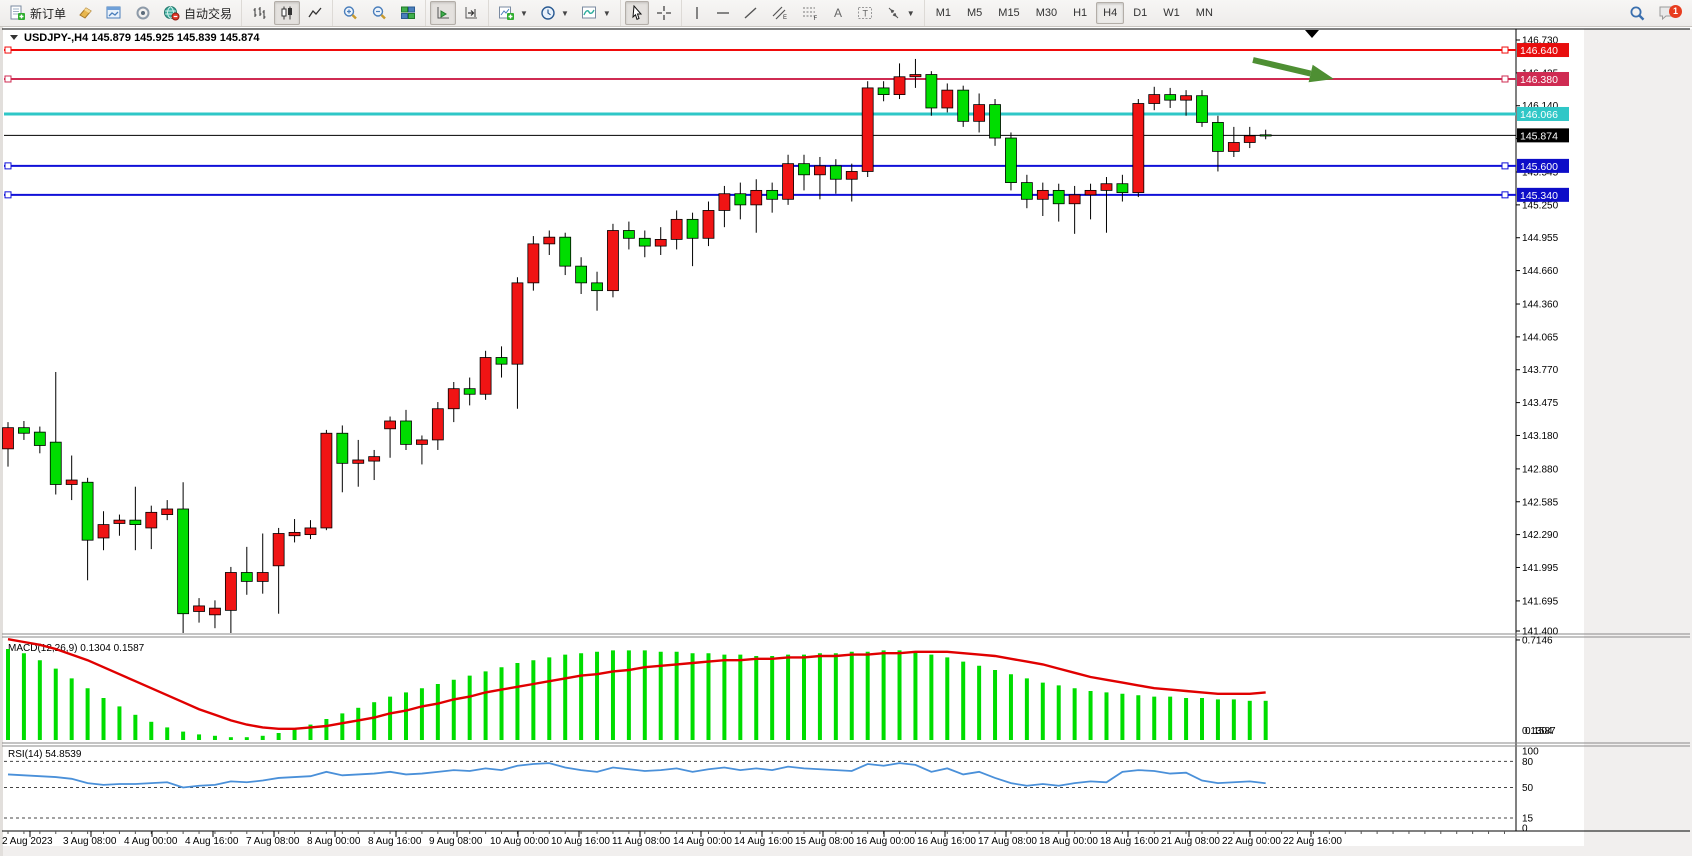  I want to click on timeframe-group: M1 M5 M15 M30 H1 H4 D1 W1 MN, so click(1073, 13).